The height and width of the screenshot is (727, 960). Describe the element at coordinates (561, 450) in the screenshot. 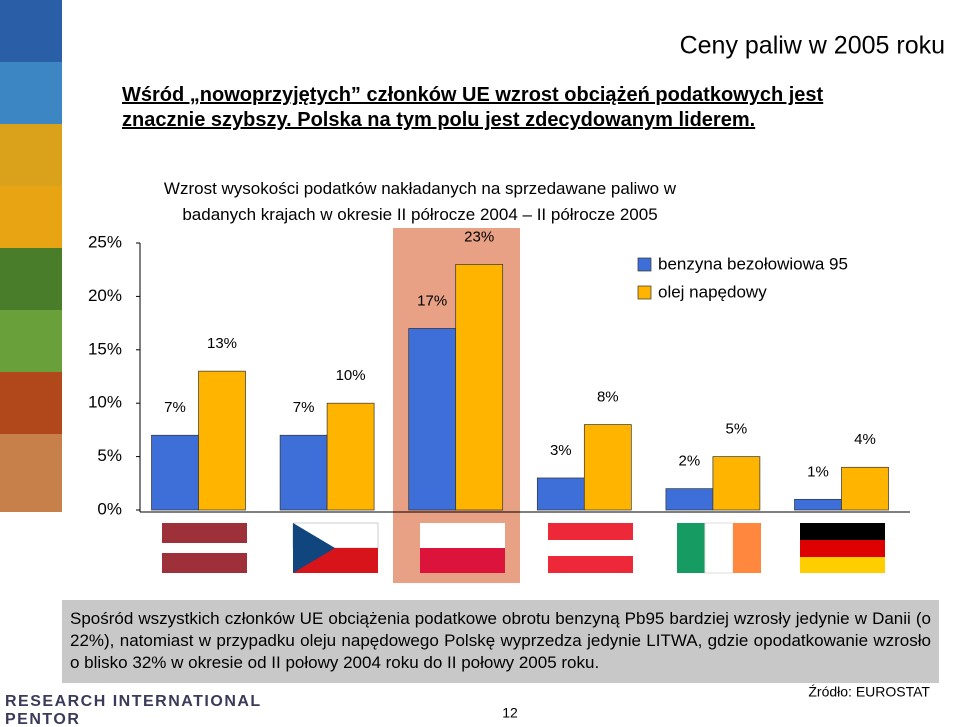

I see `value-label: 3%` at that location.